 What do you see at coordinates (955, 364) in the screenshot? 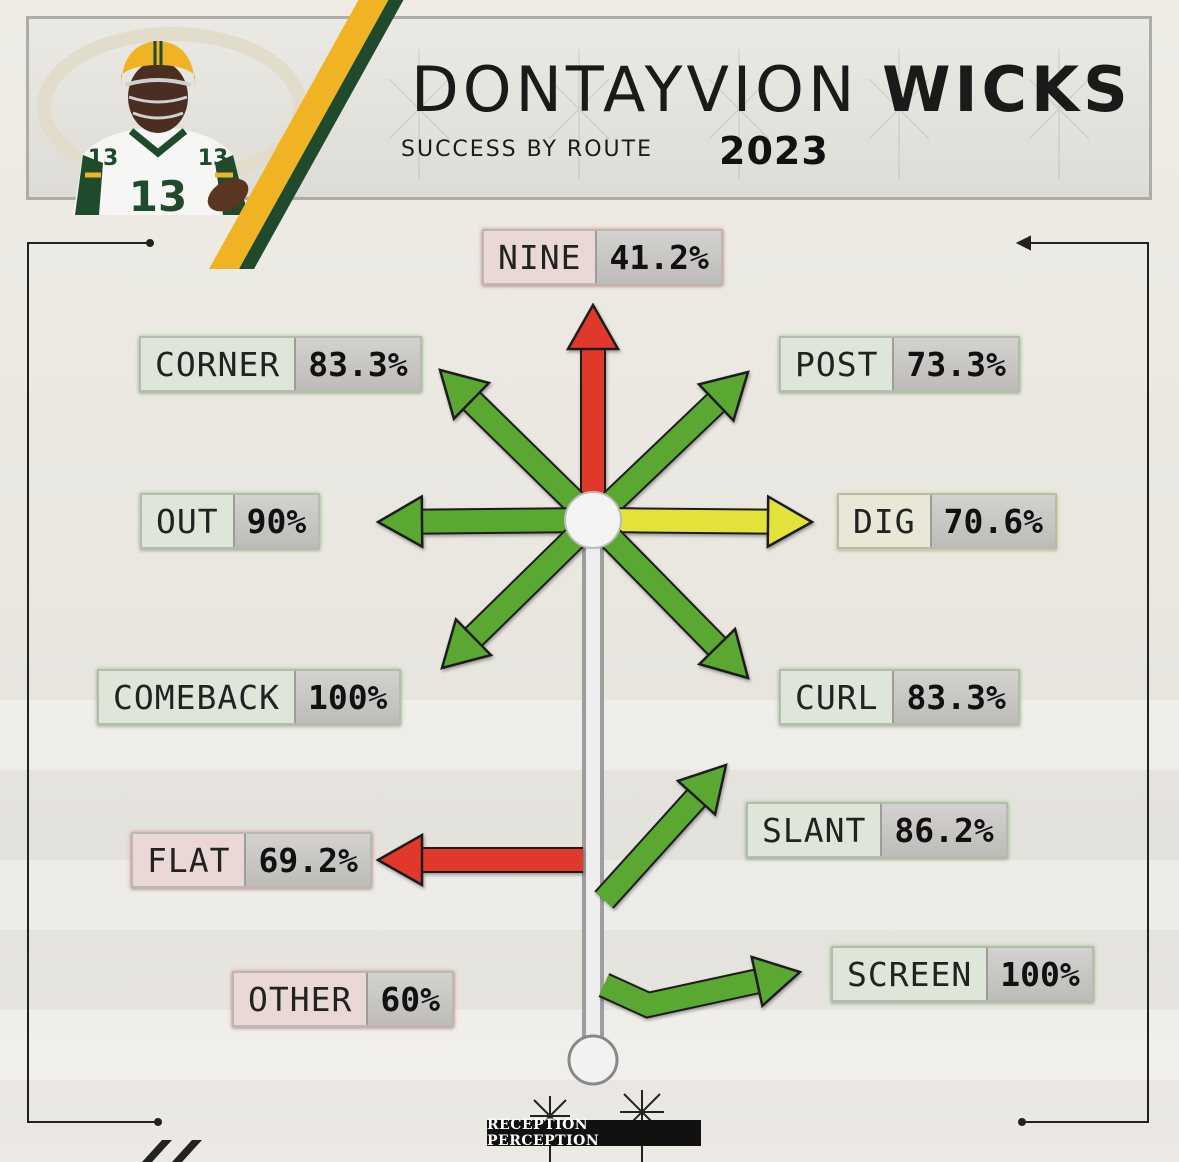
I see `route-success-rate: 73.3%` at bounding box center [955, 364].